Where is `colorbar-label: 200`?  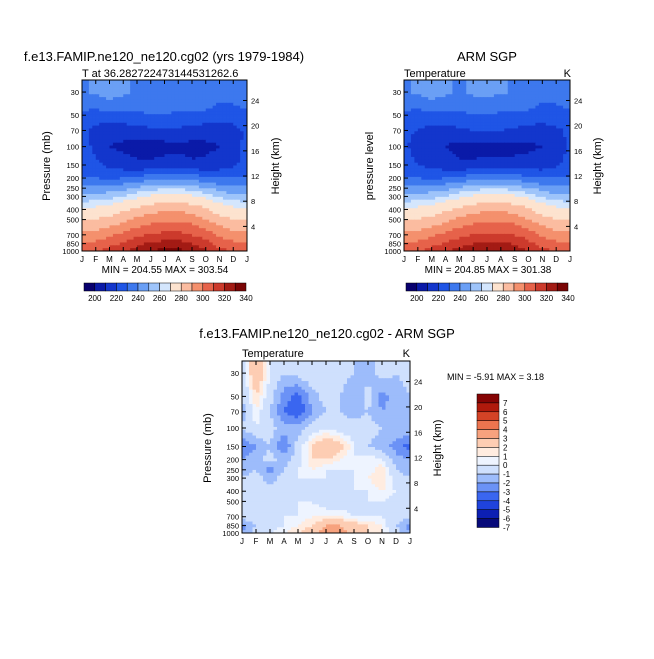 colorbar-label: 200 is located at coordinates (95, 298).